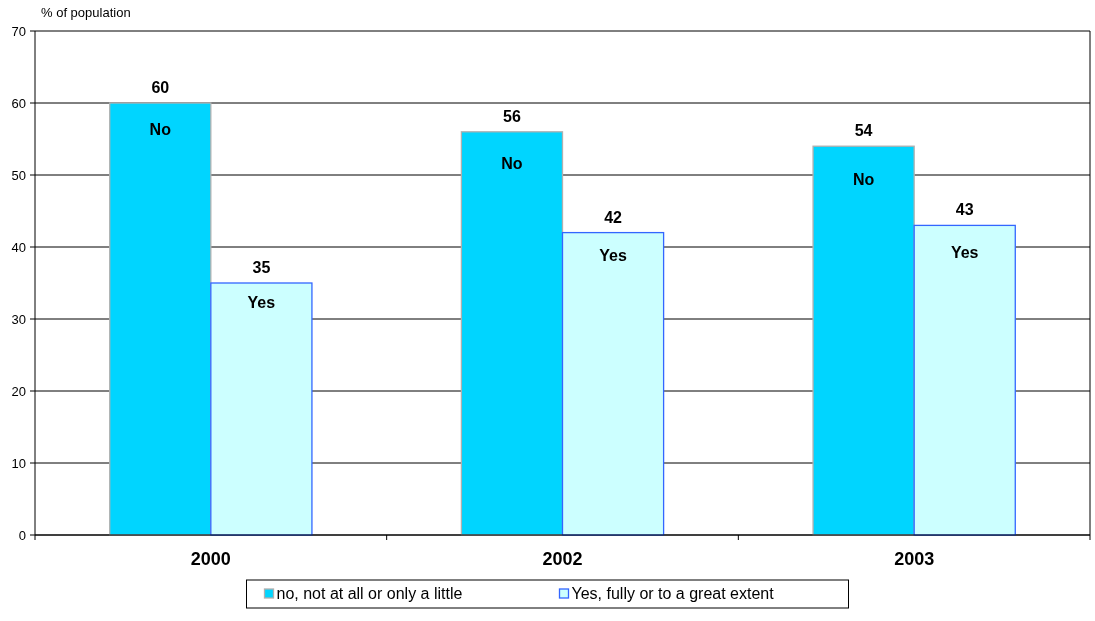 Image resolution: width=1095 pixels, height=621 pixels. I want to click on x-tick-label: 2000, so click(210, 559).